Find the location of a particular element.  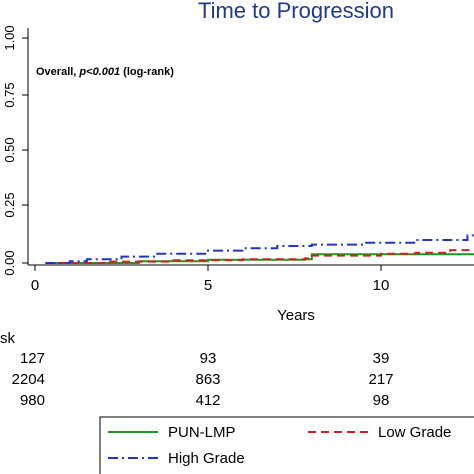

risk-table-cell: 217 is located at coordinates (380, 379).